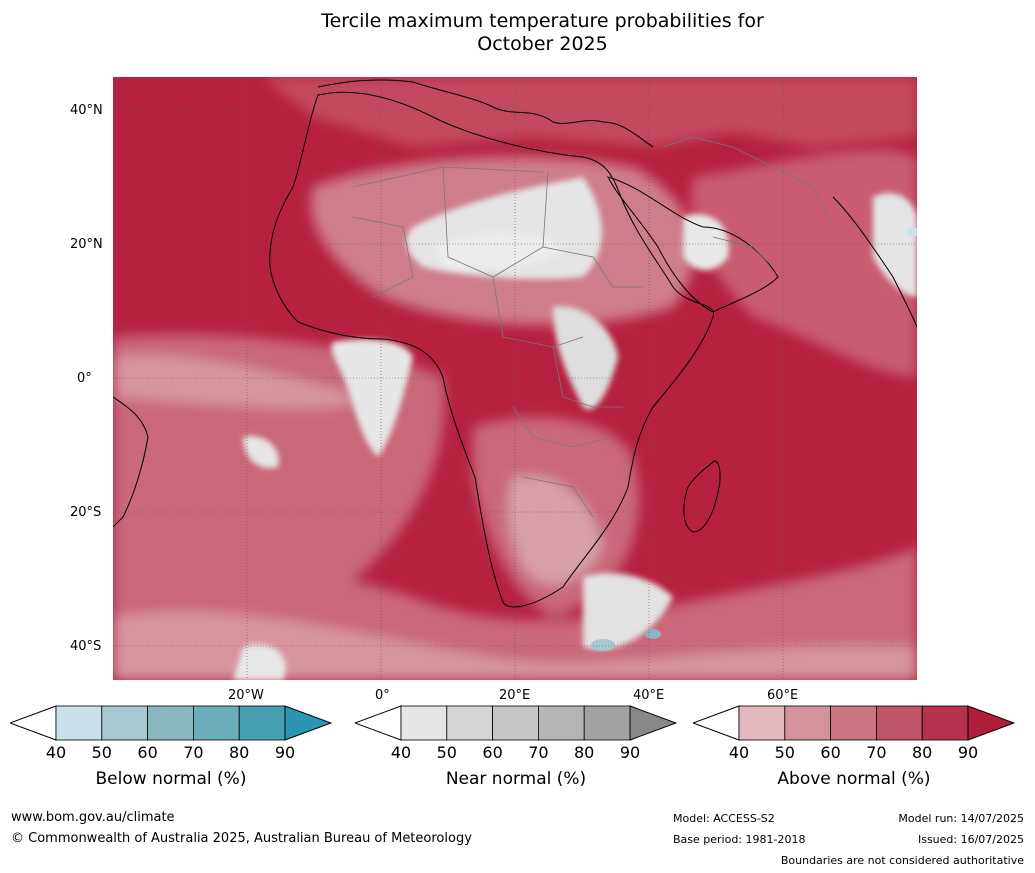 This screenshot has width=1035, height=873. What do you see at coordinates (739, 839) in the screenshot?
I see `base-period: Base period: 1981-2018` at bounding box center [739, 839].